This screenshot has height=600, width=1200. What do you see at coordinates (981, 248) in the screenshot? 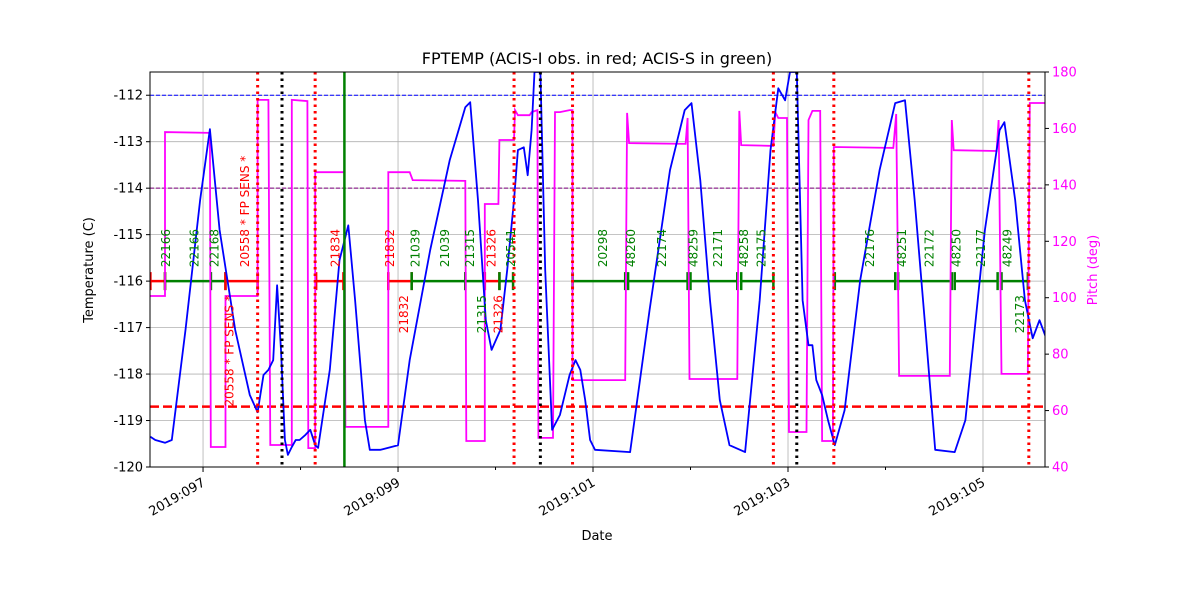
I see `obsid-label: 22177` at bounding box center [981, 248].